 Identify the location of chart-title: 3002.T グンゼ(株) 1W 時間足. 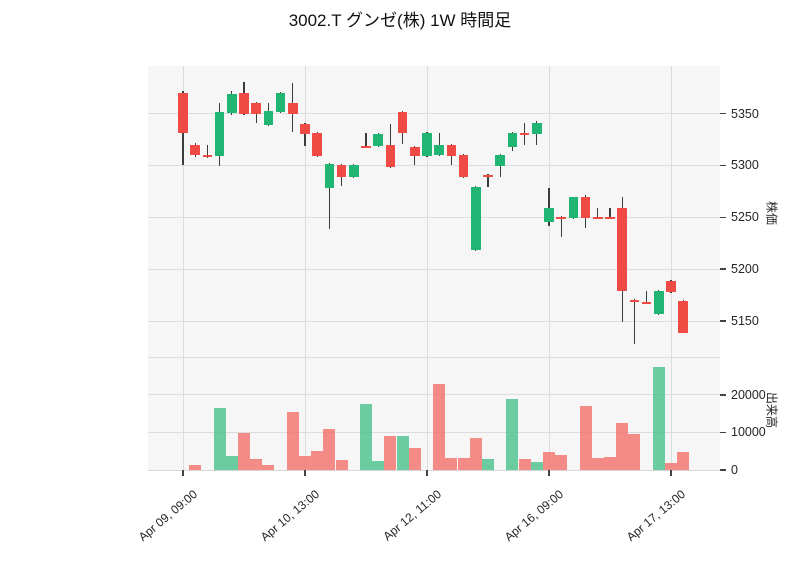
(400, 20).